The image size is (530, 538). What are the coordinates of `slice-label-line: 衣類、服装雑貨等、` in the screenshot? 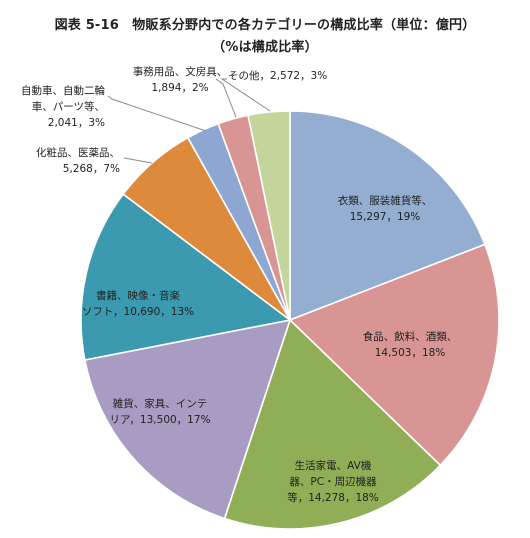 It's located at (385, 200).